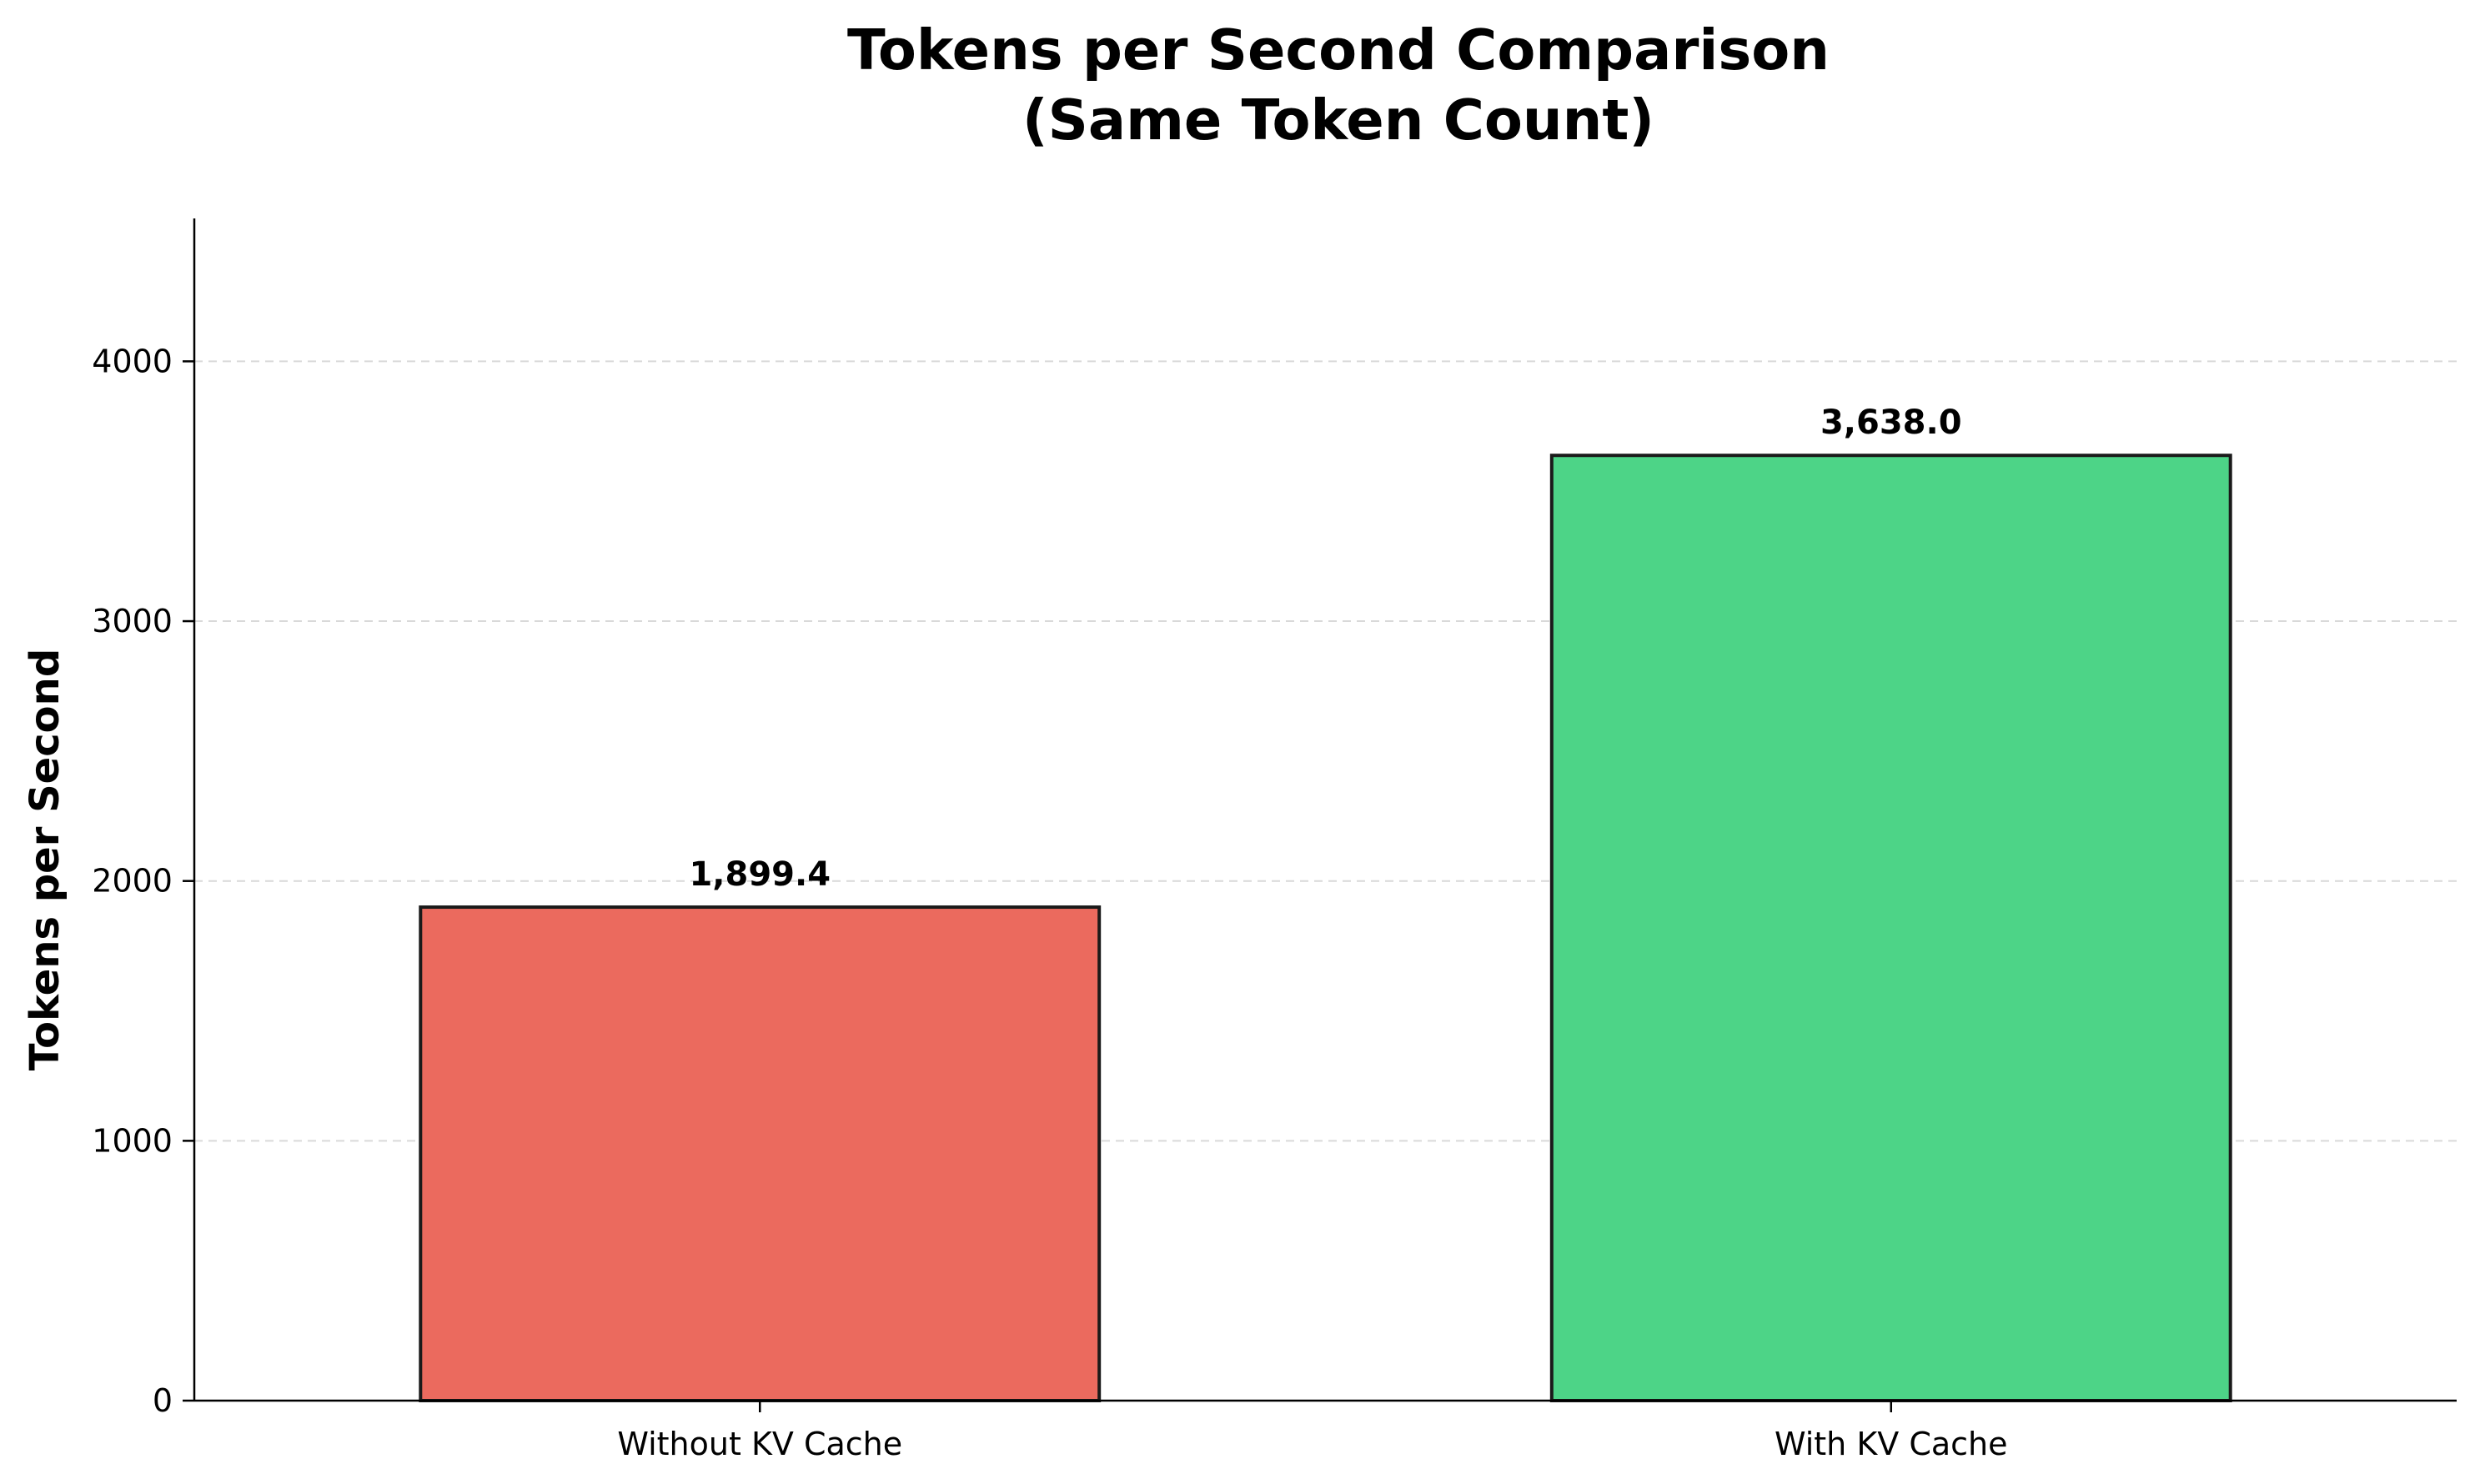 The image size is (2475, 1484). What do you see at coordinates (1891, 423) in the screenshot?
I see `bar-value-label: 3,638.0` at bounding box center [1891, 423].